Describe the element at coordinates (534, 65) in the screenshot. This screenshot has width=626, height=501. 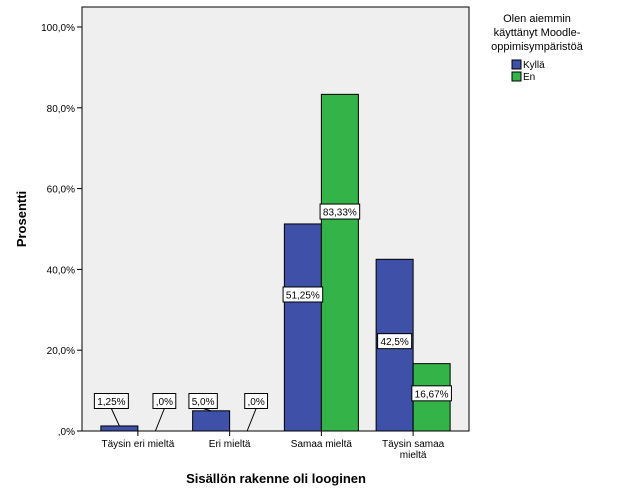
I see `legend-label-kyllä: Kyllä` at that location.